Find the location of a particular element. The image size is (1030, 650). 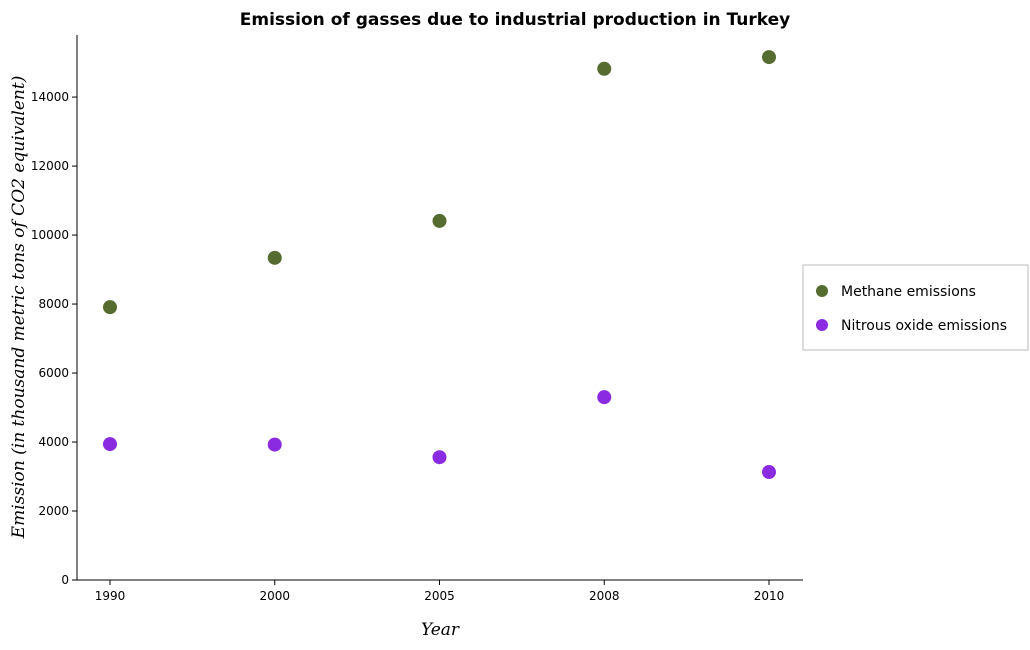

legend-marker-nitrous is located at coordinates (822, 325).